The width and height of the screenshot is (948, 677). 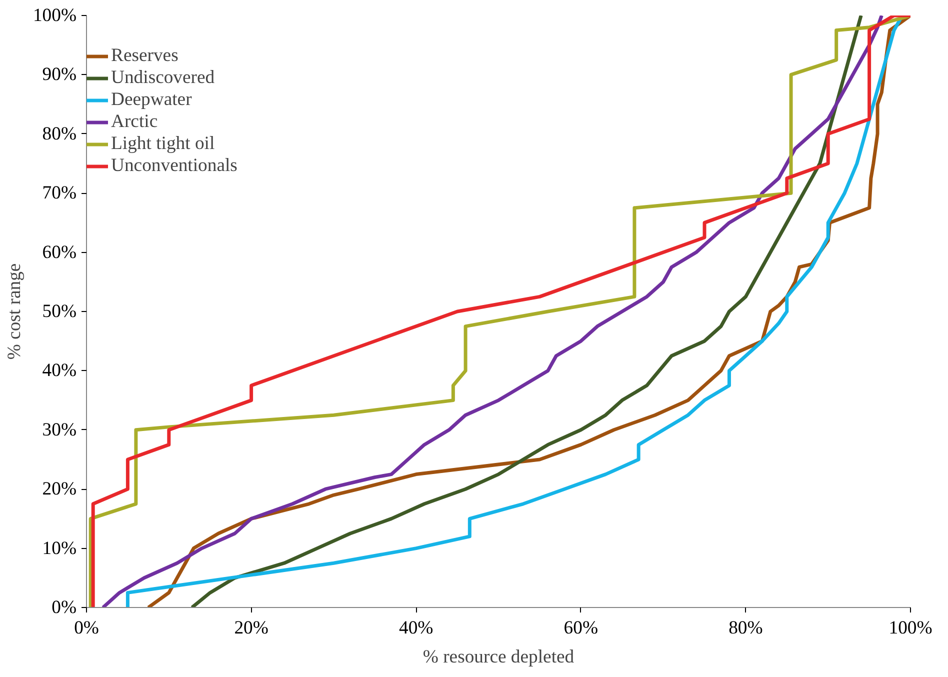 What do you see at coordinates (151, 100) in the screenshot?
I see `legend-label: Deepwater` at bounding box center [151, 100].